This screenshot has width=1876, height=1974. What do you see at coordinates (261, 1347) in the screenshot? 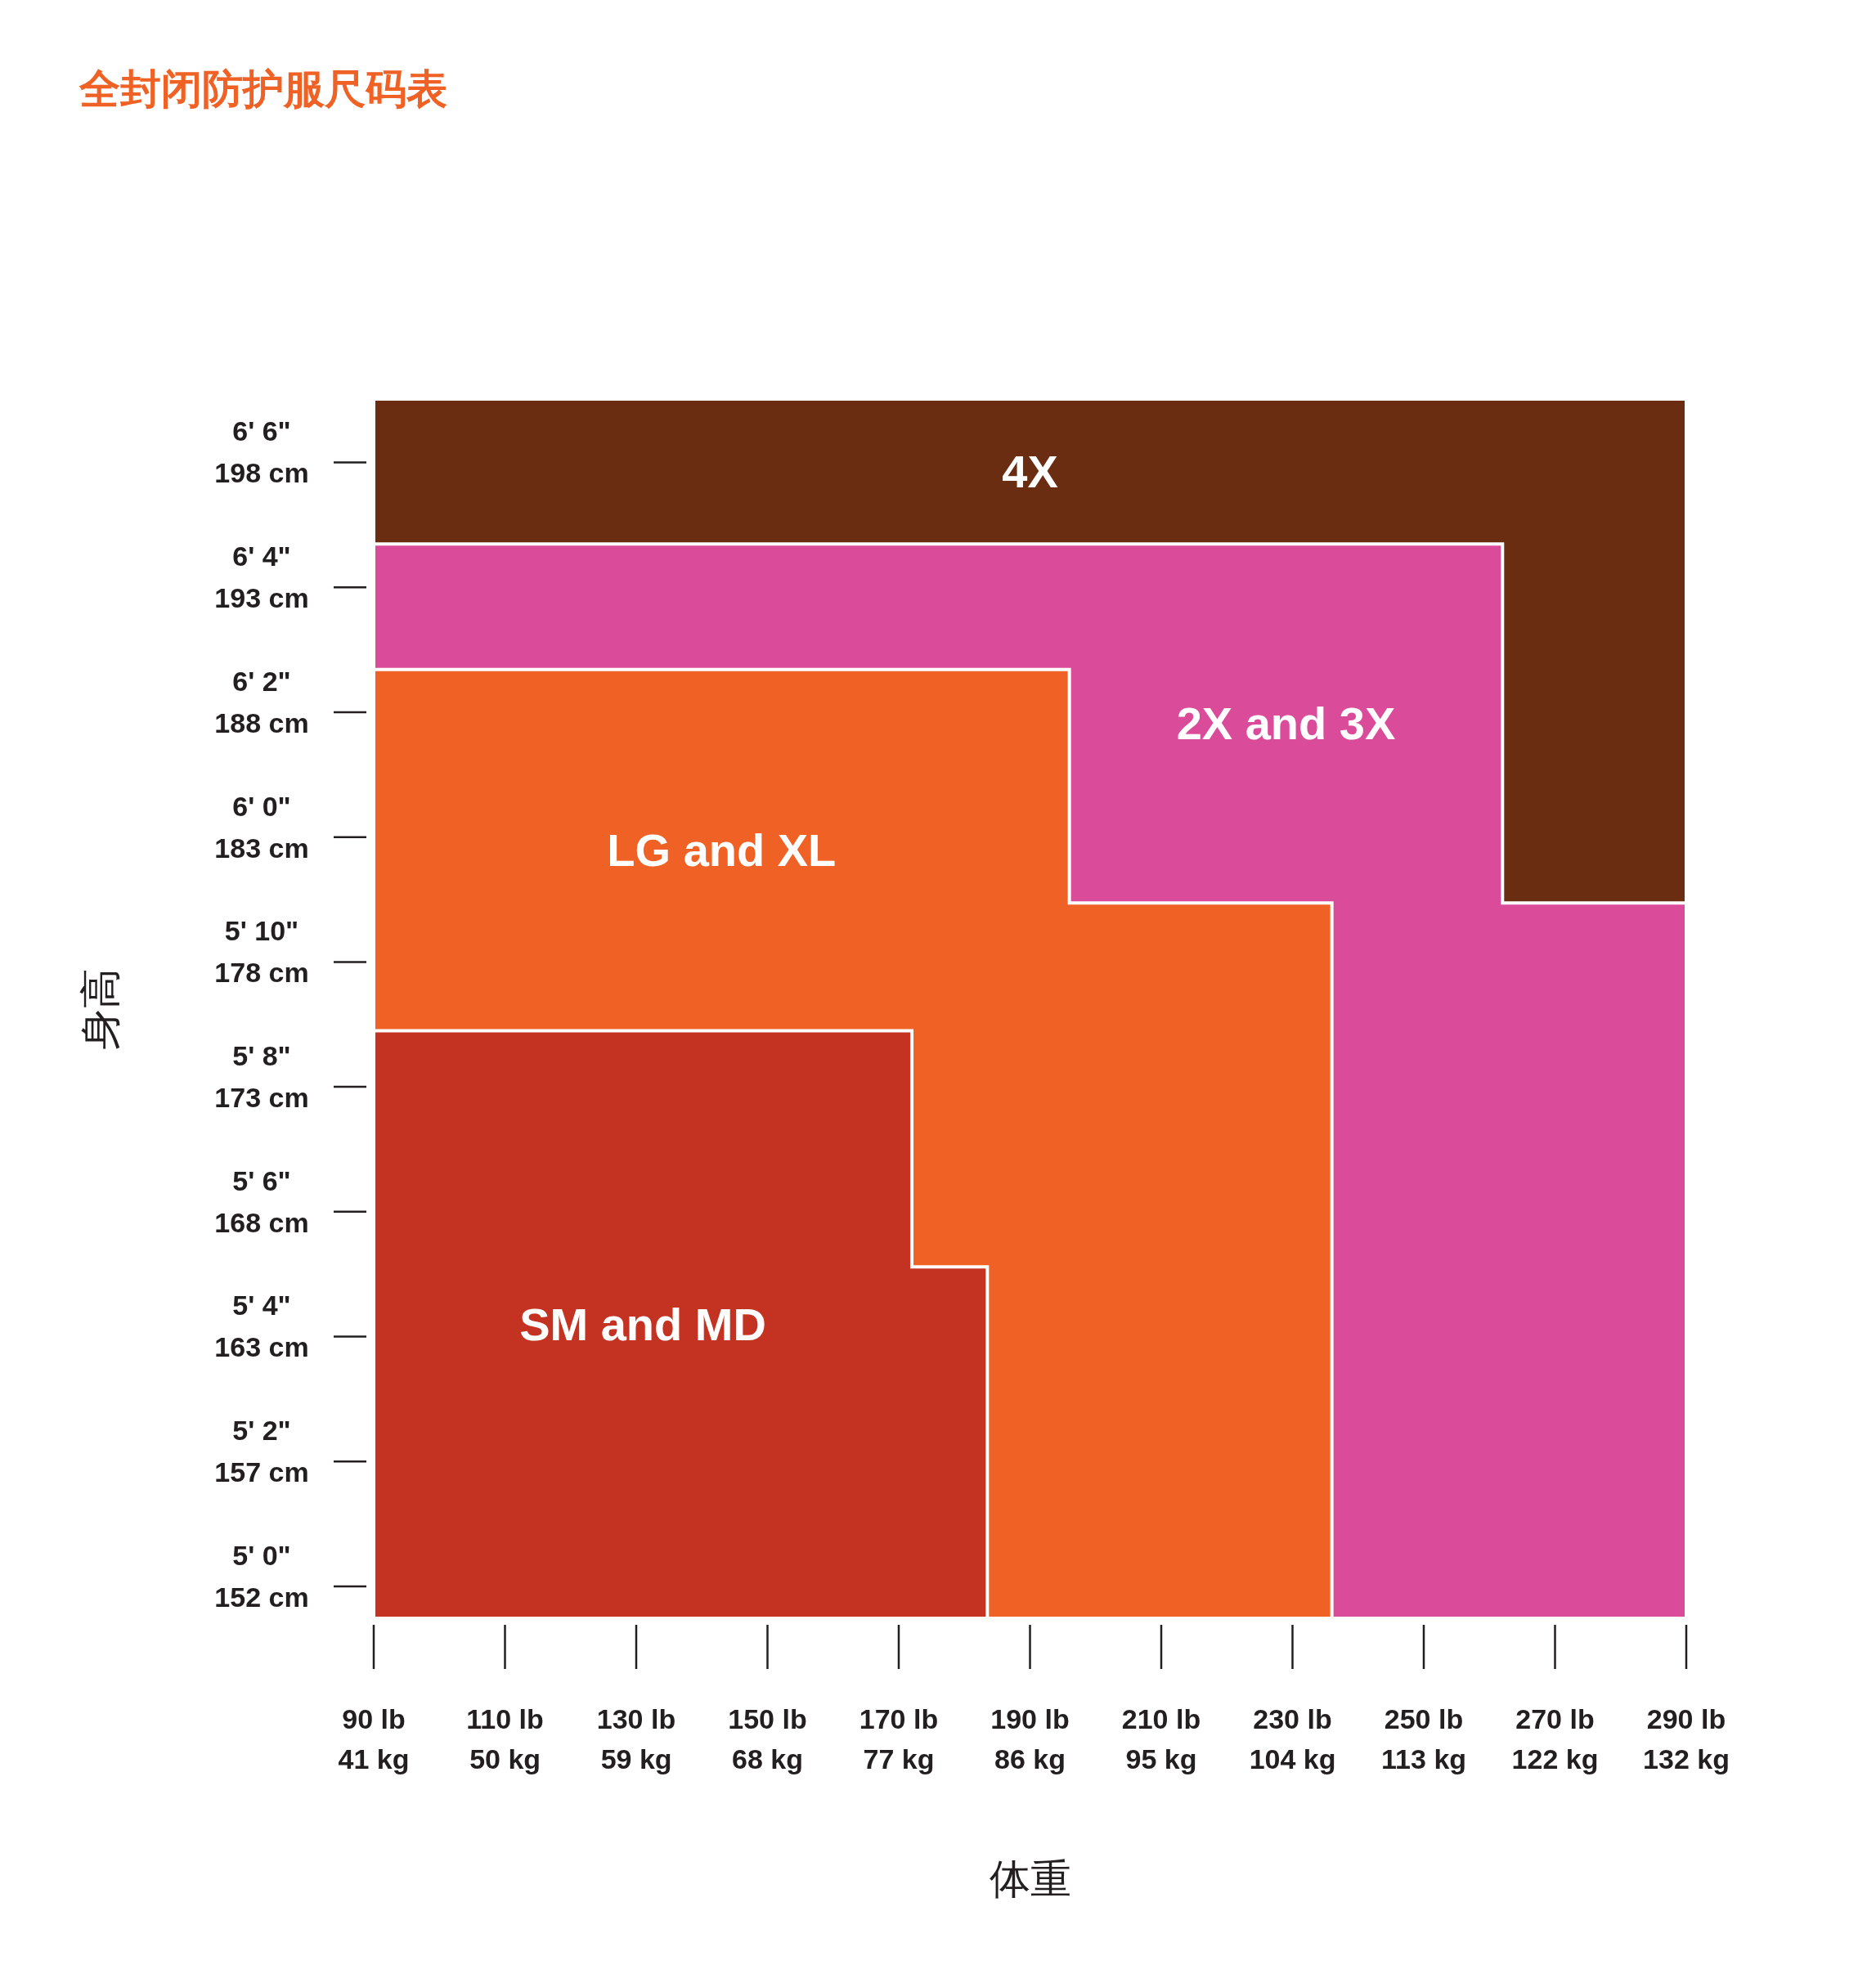
I see `y-tick-label: 163 cm` at bounding box center [261, 1347].